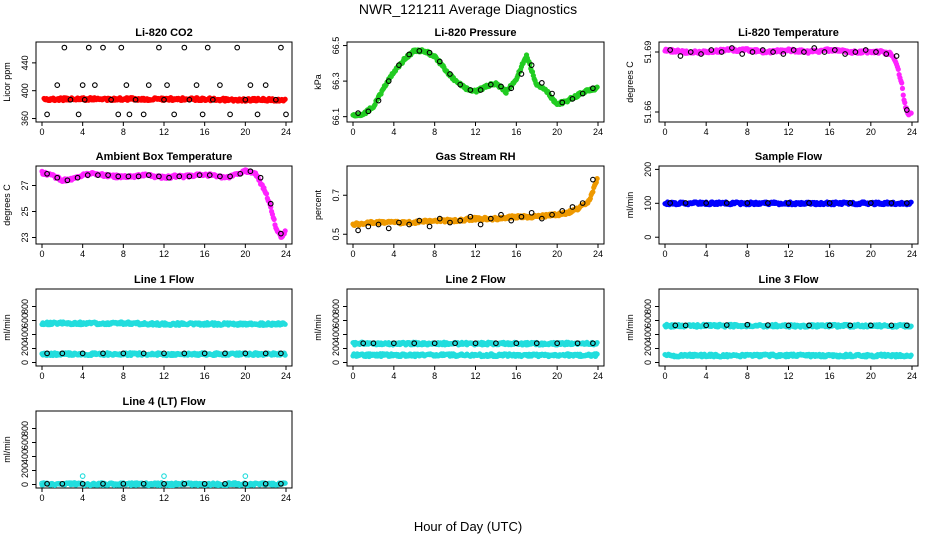 The width and height of the screenshot is (936, 540). I want to click on chart-title: Gas Stream RH, so click(475, 157).